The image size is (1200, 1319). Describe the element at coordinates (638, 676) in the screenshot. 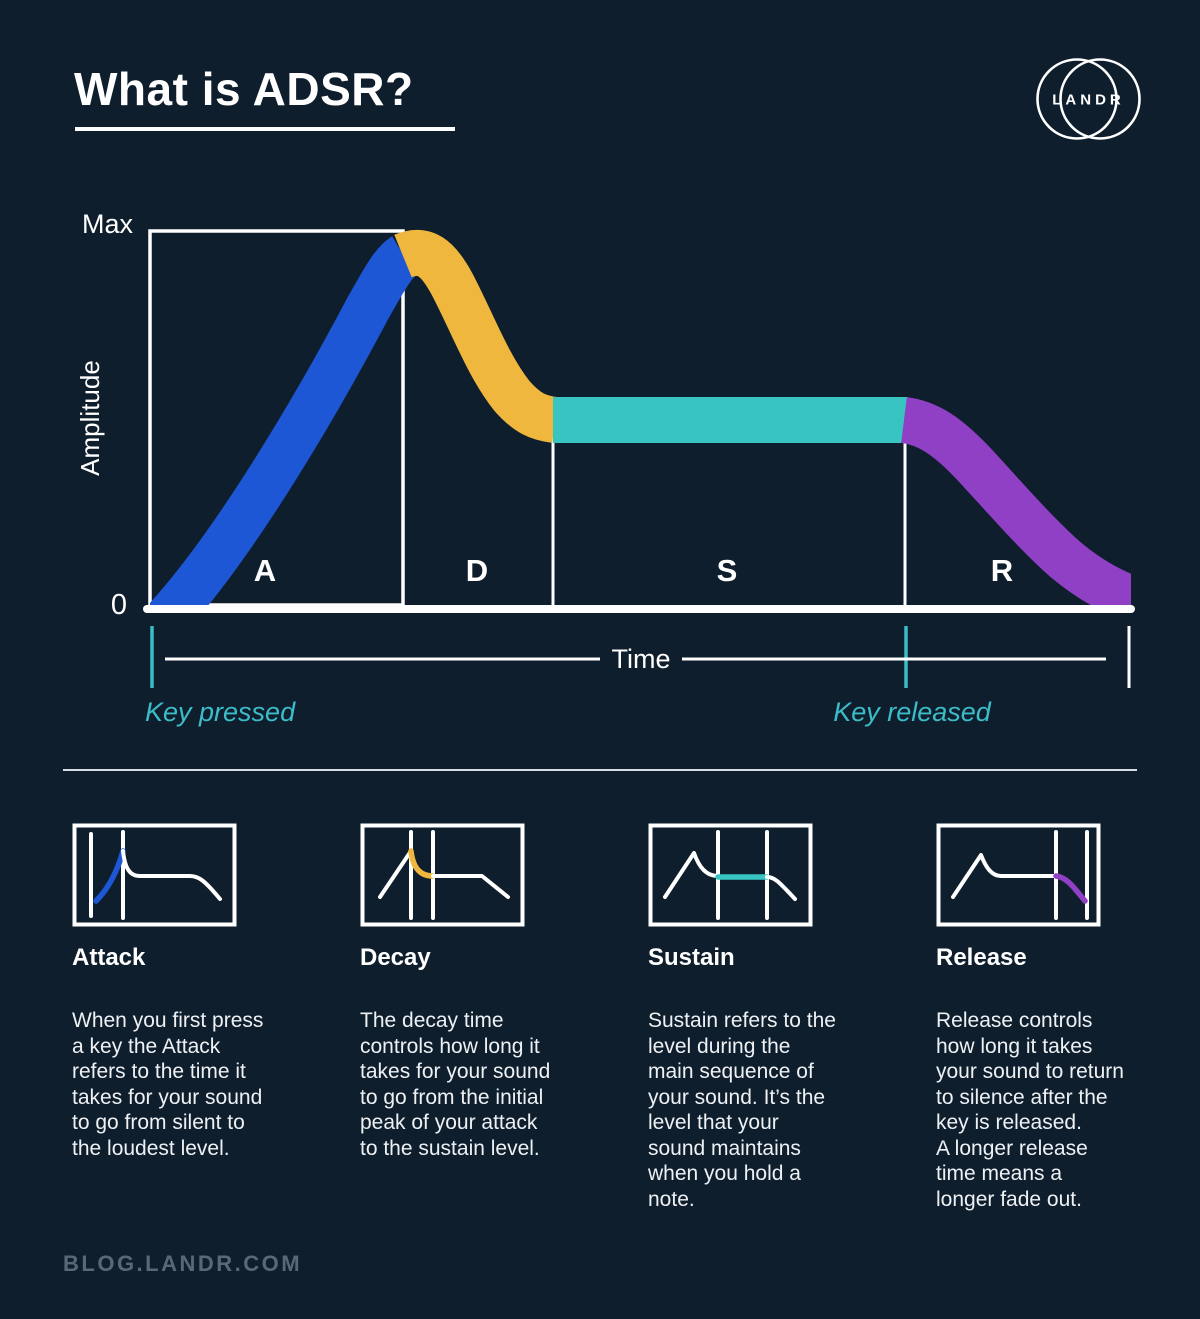

I see `time-axis: Time Key pressed Key released` at that location.